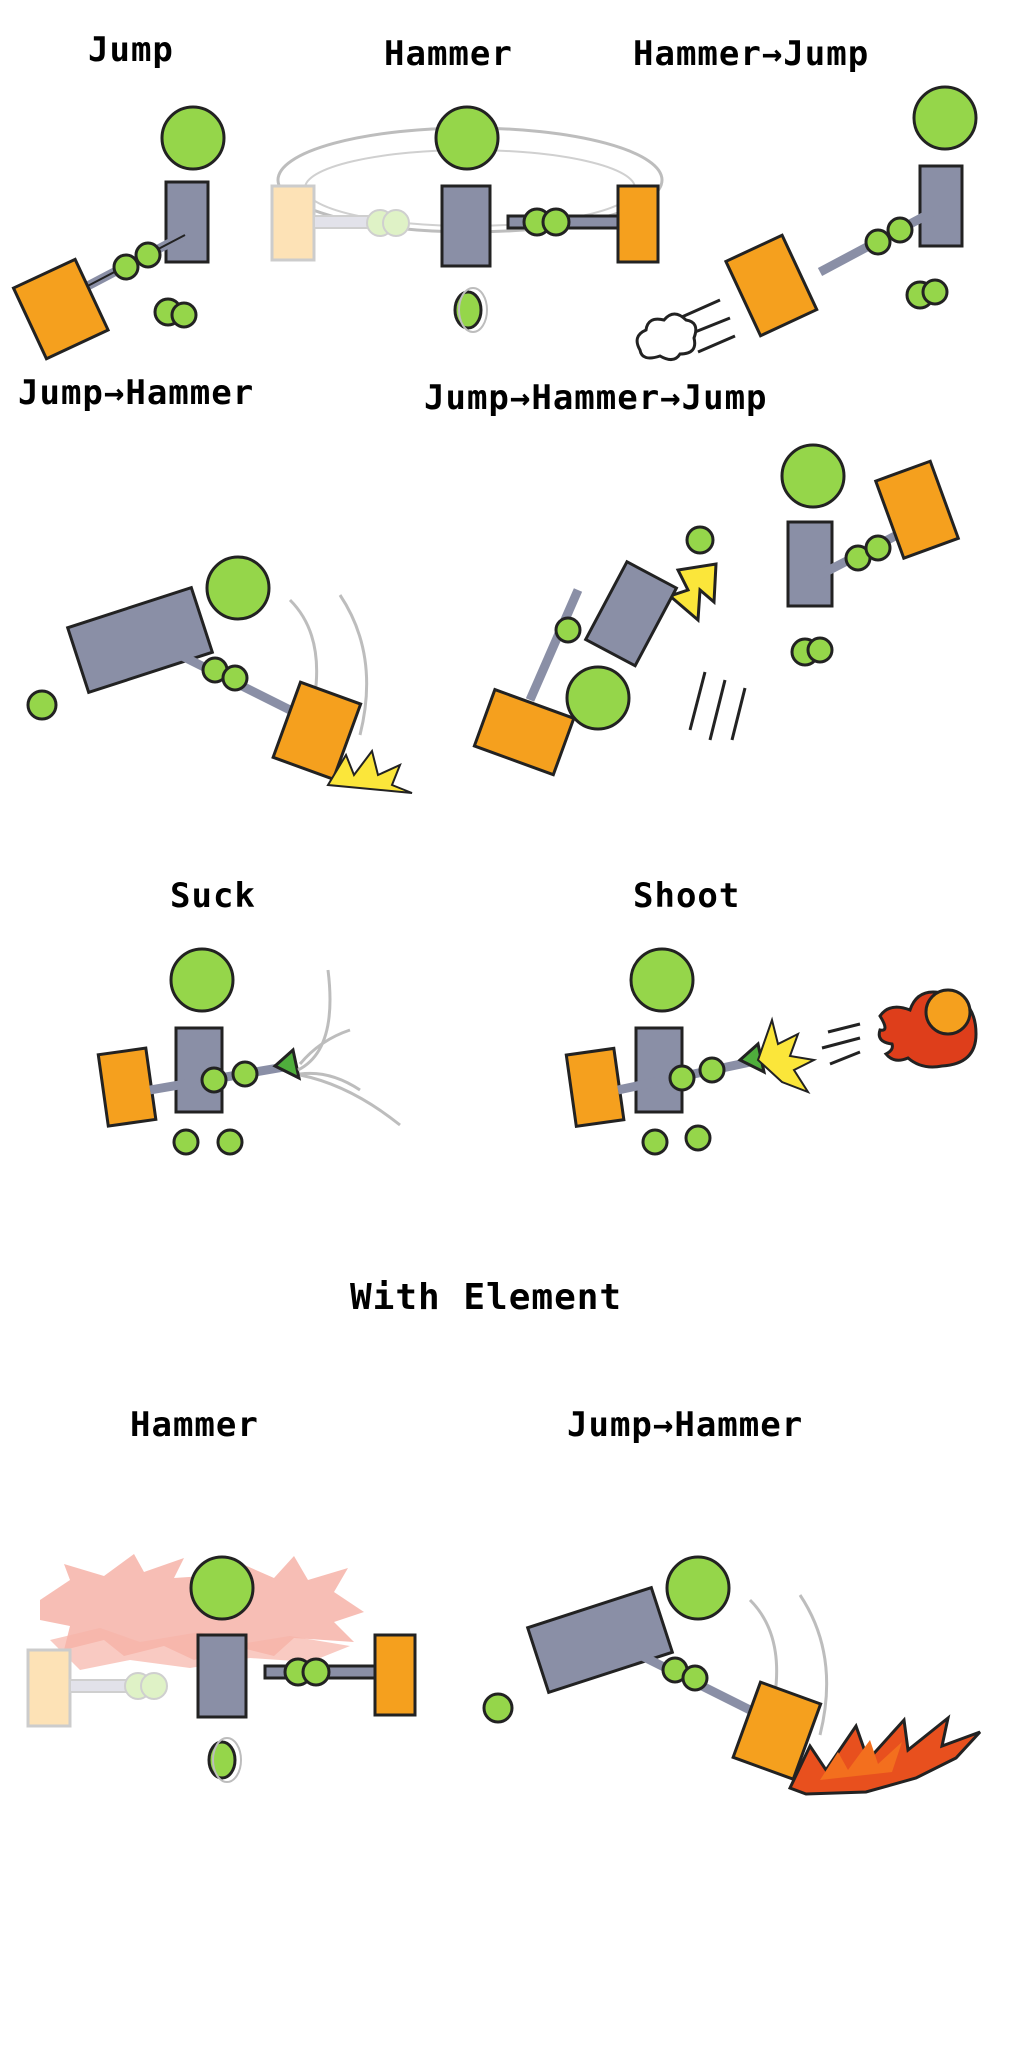  What do you see at coordinates (213, 896) in the screenshot?
I see `label-suck: Suck` at bounding box center [213, 896].